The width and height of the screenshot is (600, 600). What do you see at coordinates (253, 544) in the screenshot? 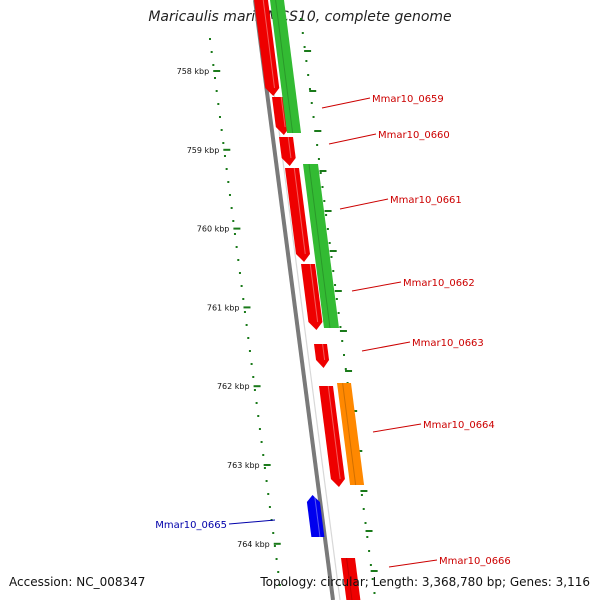
I see `kbp-label: 764 kbp` at bounding box center [253, 544].